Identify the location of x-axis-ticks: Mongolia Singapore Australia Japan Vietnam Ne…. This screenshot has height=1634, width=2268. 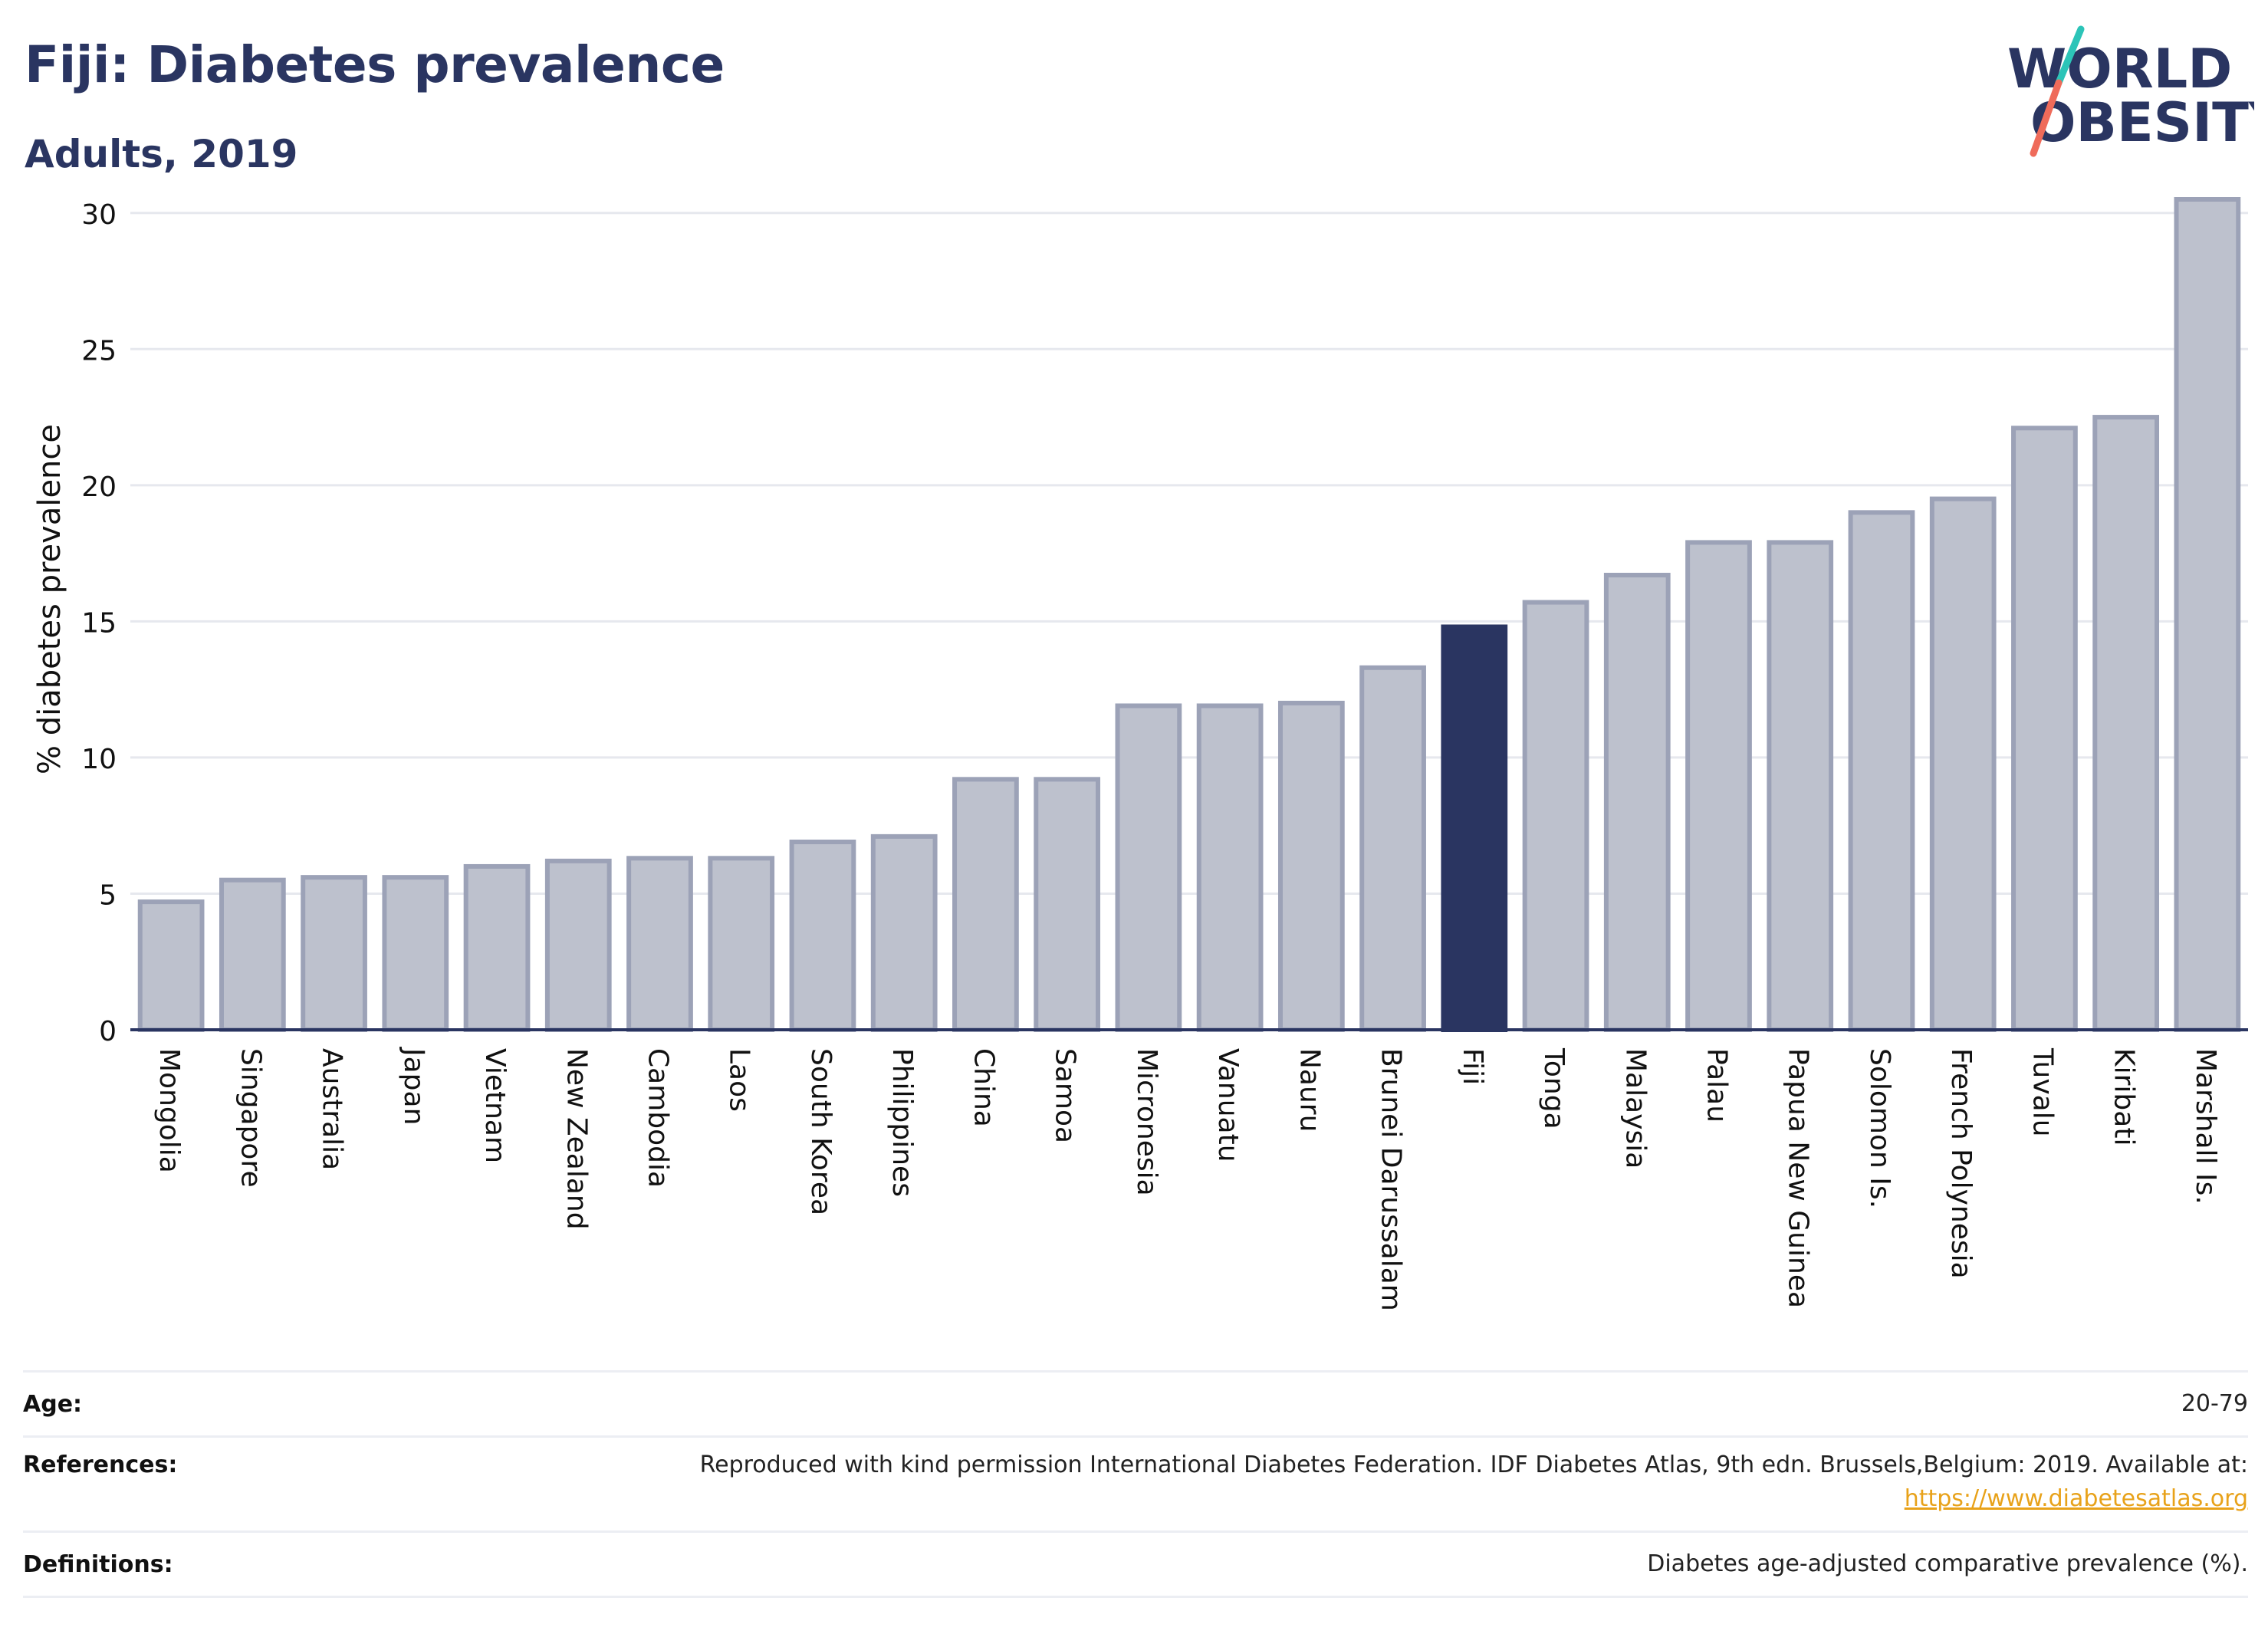
(1187, 1179).